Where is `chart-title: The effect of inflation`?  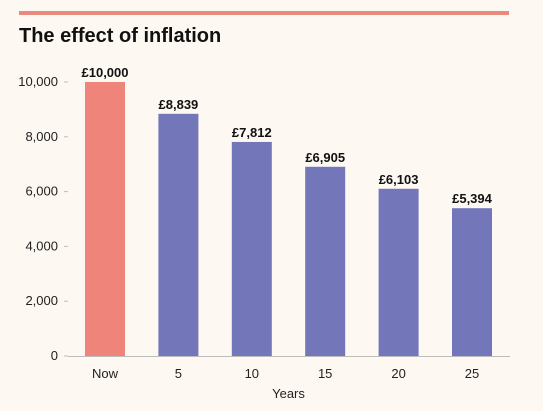 chart-title: The effect of inflation is located at coordinates (120, 36).